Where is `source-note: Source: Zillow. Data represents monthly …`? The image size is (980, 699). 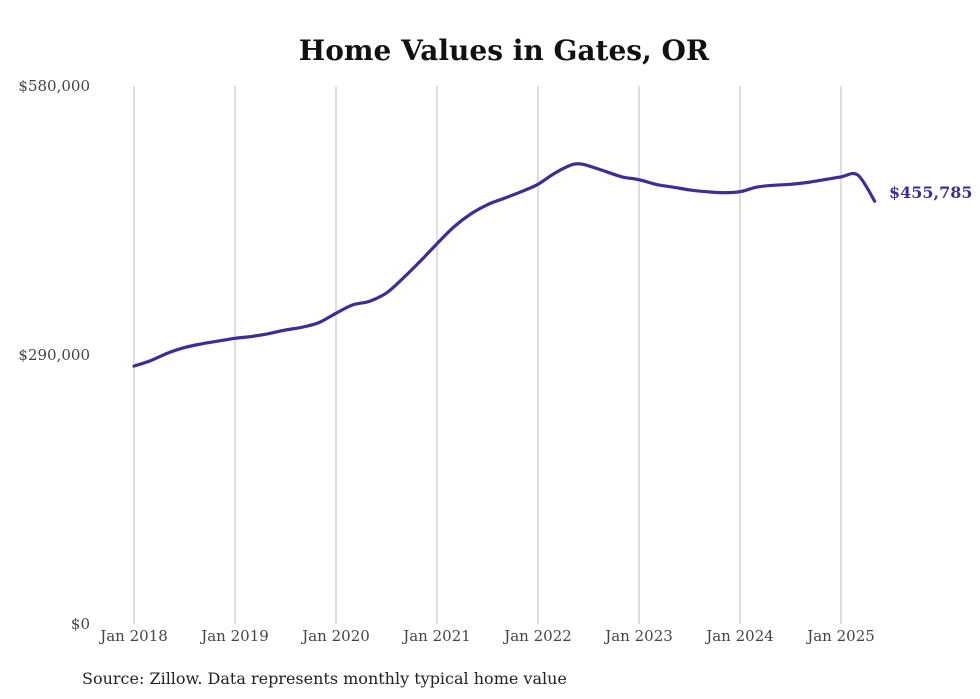 source-note: Source: Zillow. Data represents monthly … is located at coordinates (324, 678).